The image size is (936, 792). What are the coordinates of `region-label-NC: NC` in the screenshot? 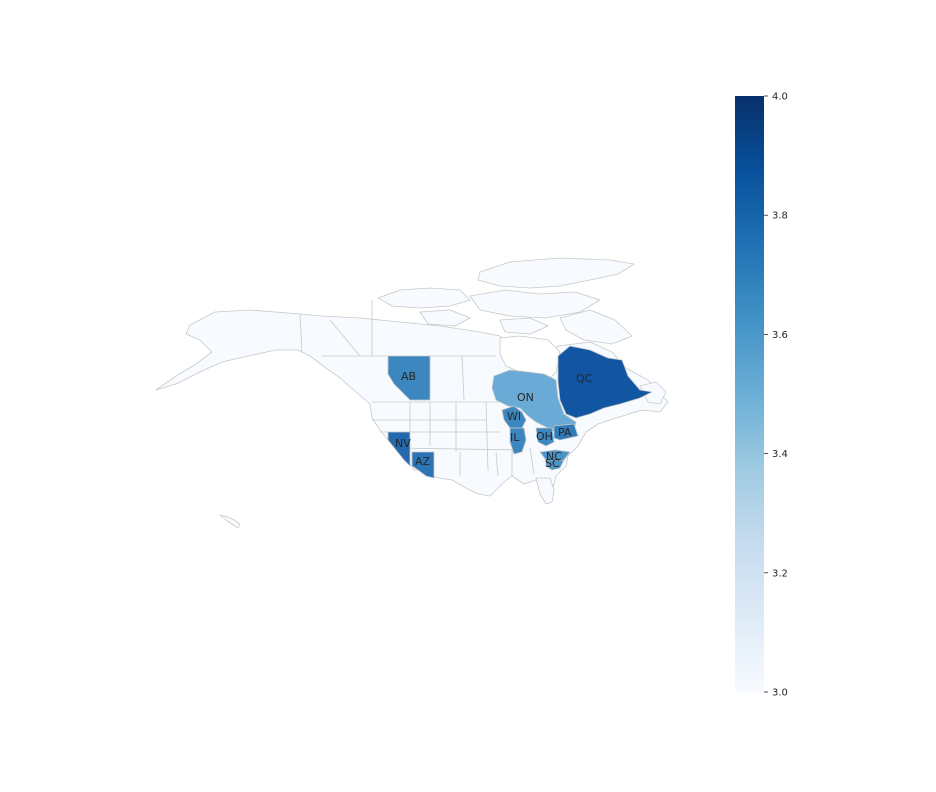 It's located at (554, 456).